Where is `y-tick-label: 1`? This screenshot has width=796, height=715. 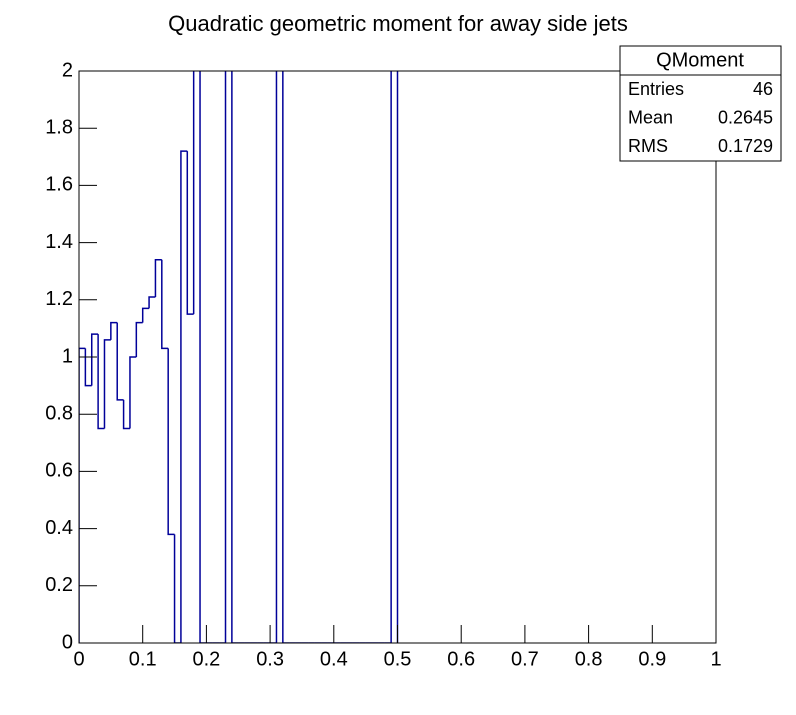
y-tick-label: 1 is located at coordinates (67, 356).